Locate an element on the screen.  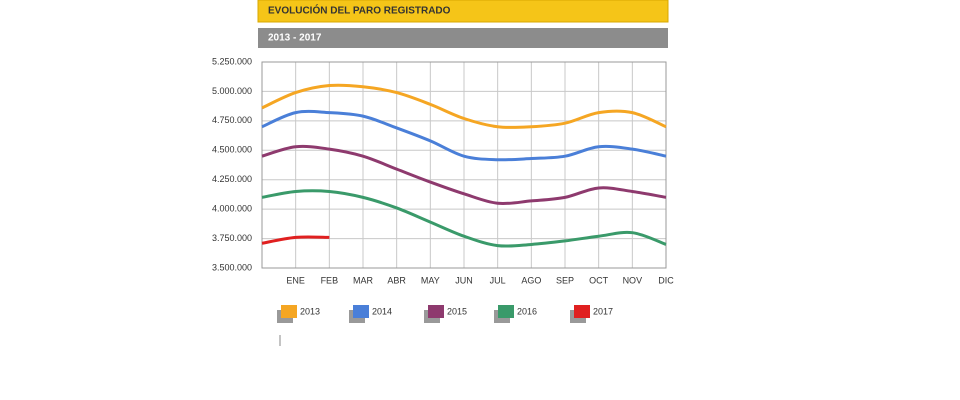
legend-label: 2017 is located at coordinates (603, 311).